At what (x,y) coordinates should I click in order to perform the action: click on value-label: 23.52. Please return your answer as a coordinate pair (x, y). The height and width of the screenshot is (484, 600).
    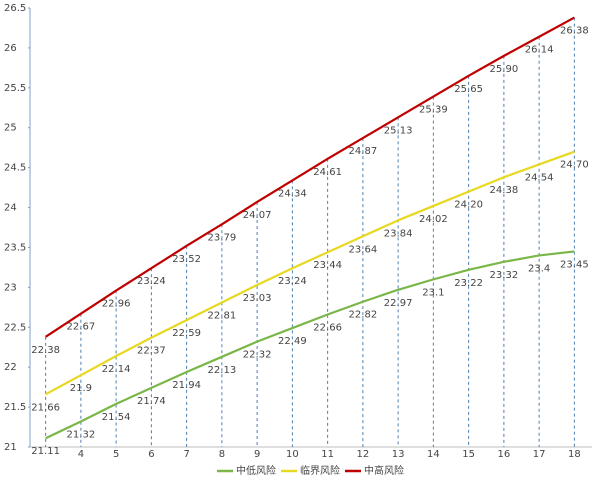
    Looking at the image, I should click on (186, 259).